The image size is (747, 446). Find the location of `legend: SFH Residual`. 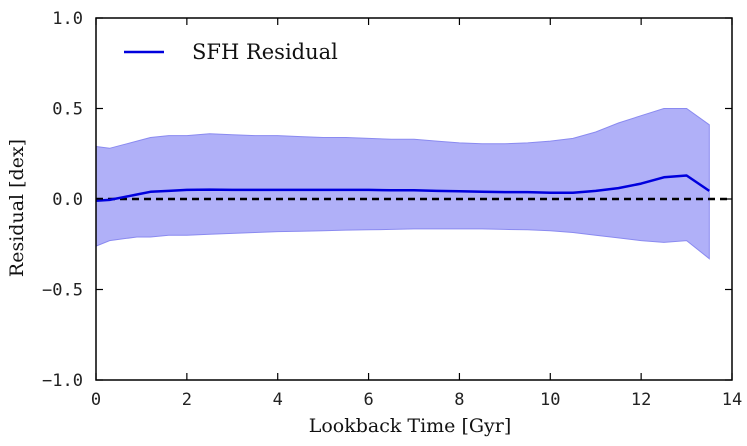

legend: SFH Residual is located at coordinates (231, 52).